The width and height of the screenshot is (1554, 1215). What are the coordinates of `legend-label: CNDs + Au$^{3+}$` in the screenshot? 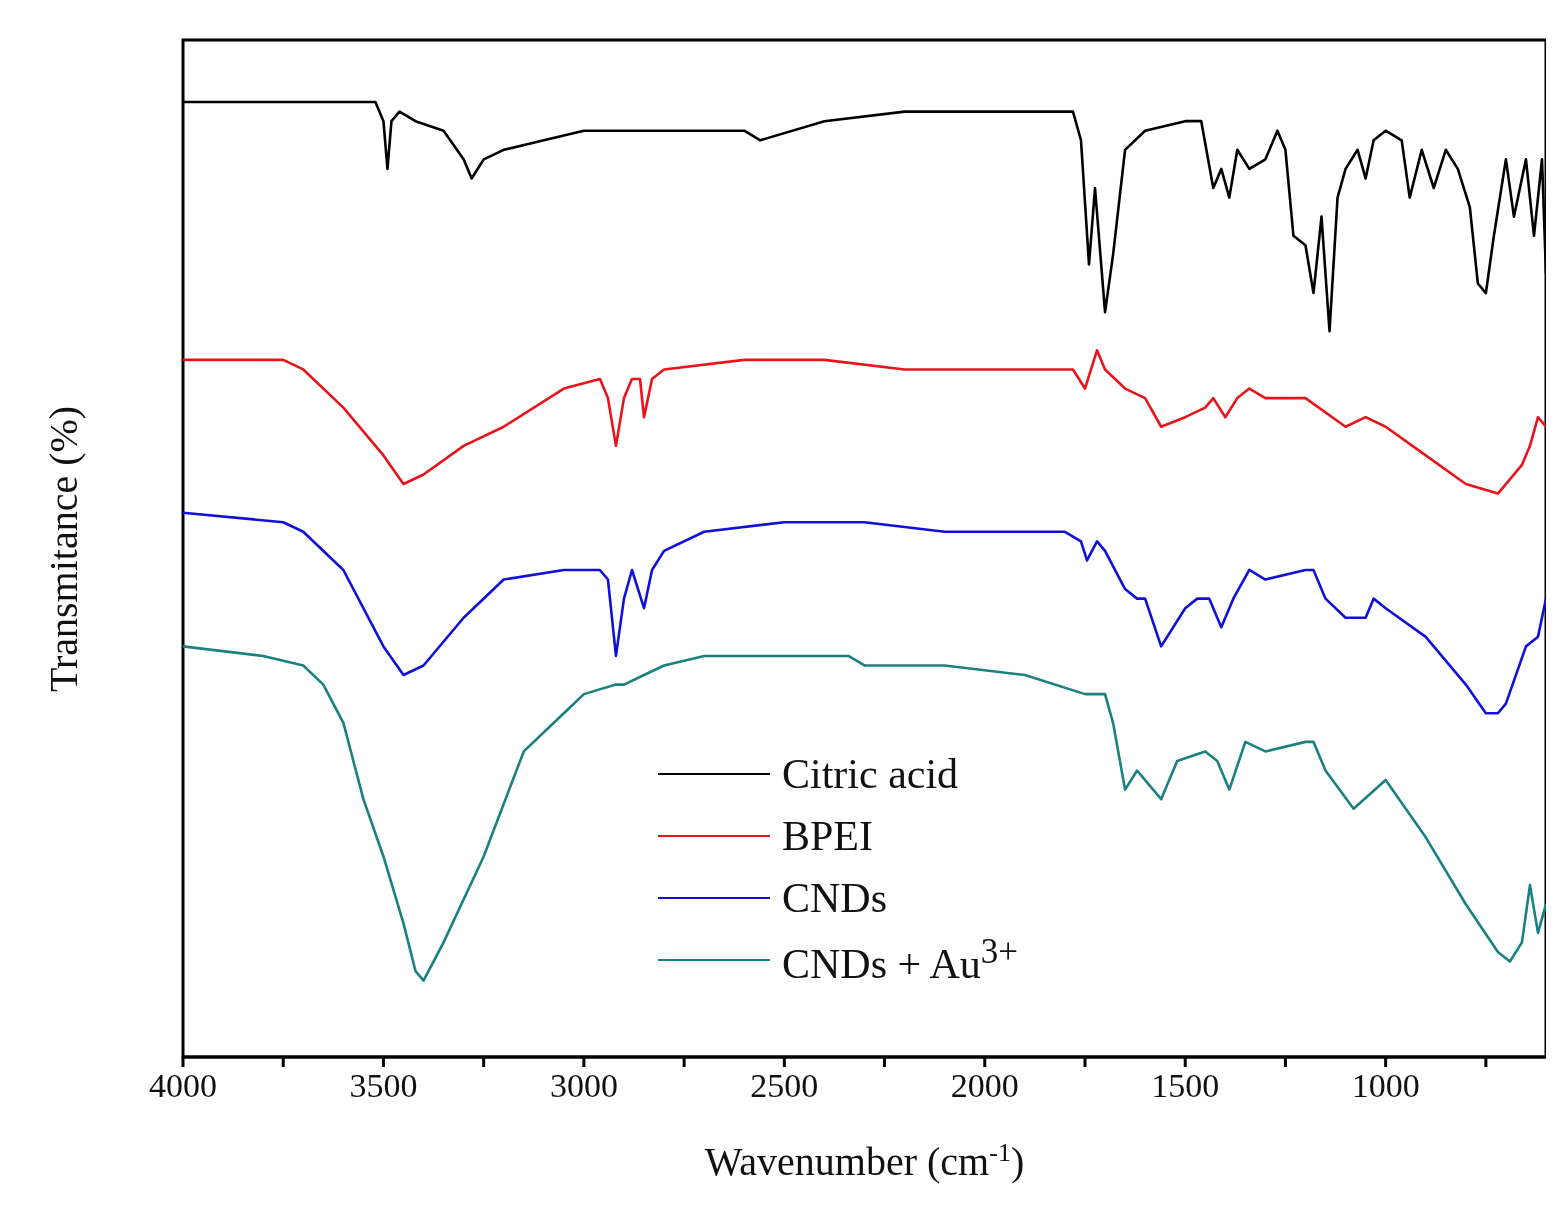 It's located at (900, 960).